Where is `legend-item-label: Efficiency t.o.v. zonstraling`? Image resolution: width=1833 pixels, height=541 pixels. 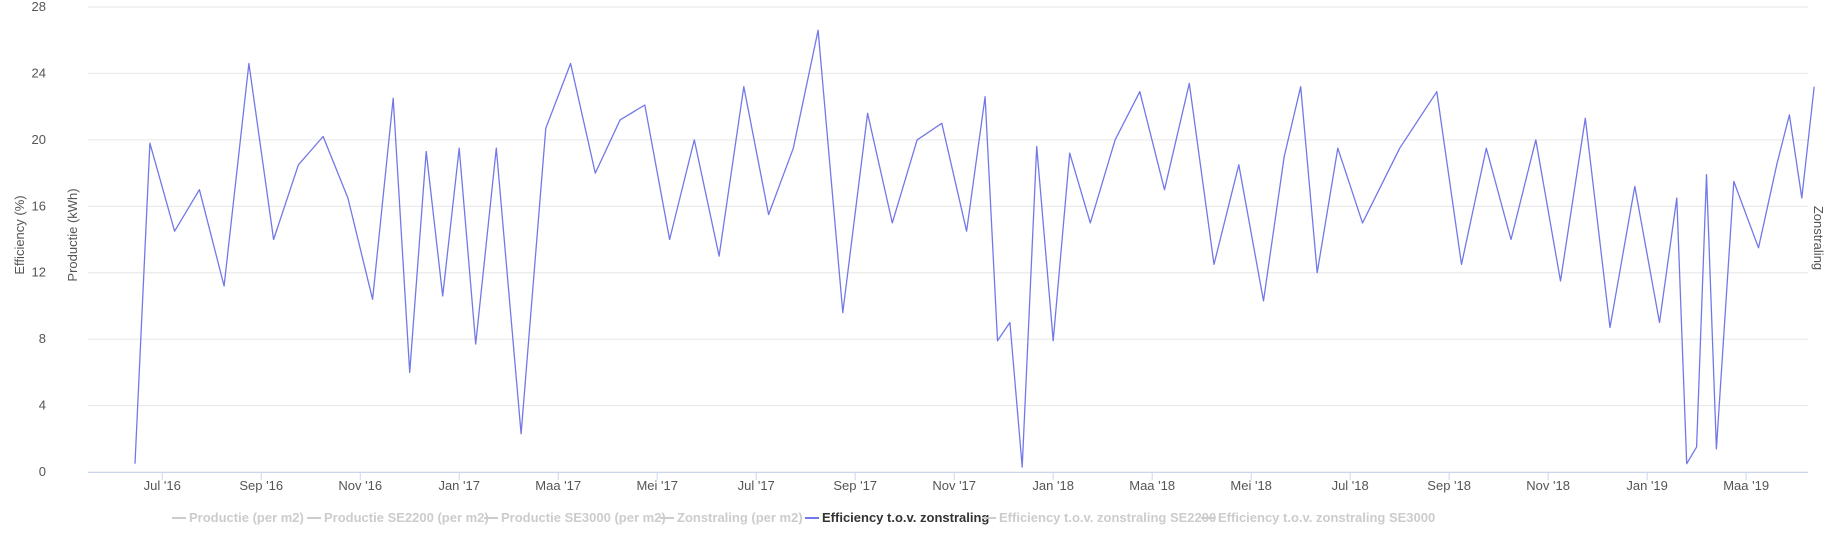
legend-item-label: Efficiency t.o.v. zonstraling is located at coordinates (905, 517).